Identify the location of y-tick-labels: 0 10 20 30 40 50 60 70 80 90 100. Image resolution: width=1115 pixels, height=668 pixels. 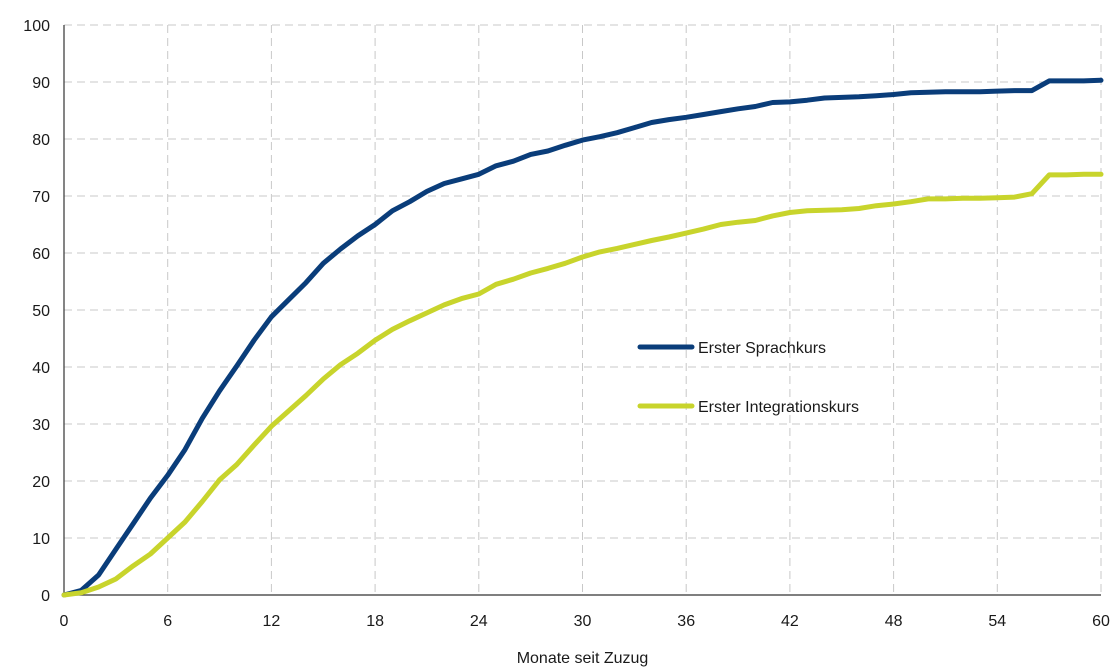
(36, 311).